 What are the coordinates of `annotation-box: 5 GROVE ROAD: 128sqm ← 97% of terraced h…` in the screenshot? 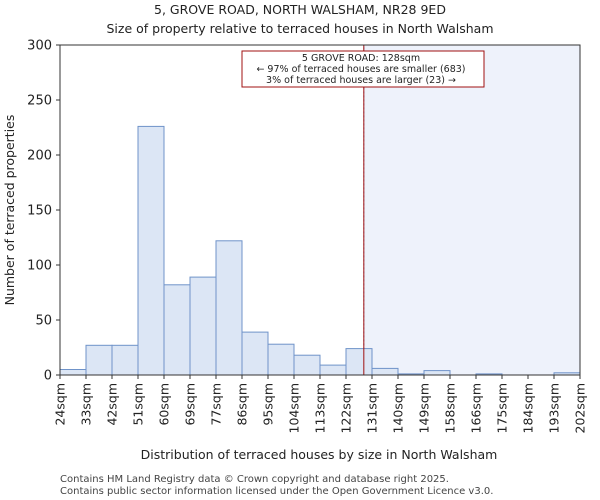 It's located at (363, 69).